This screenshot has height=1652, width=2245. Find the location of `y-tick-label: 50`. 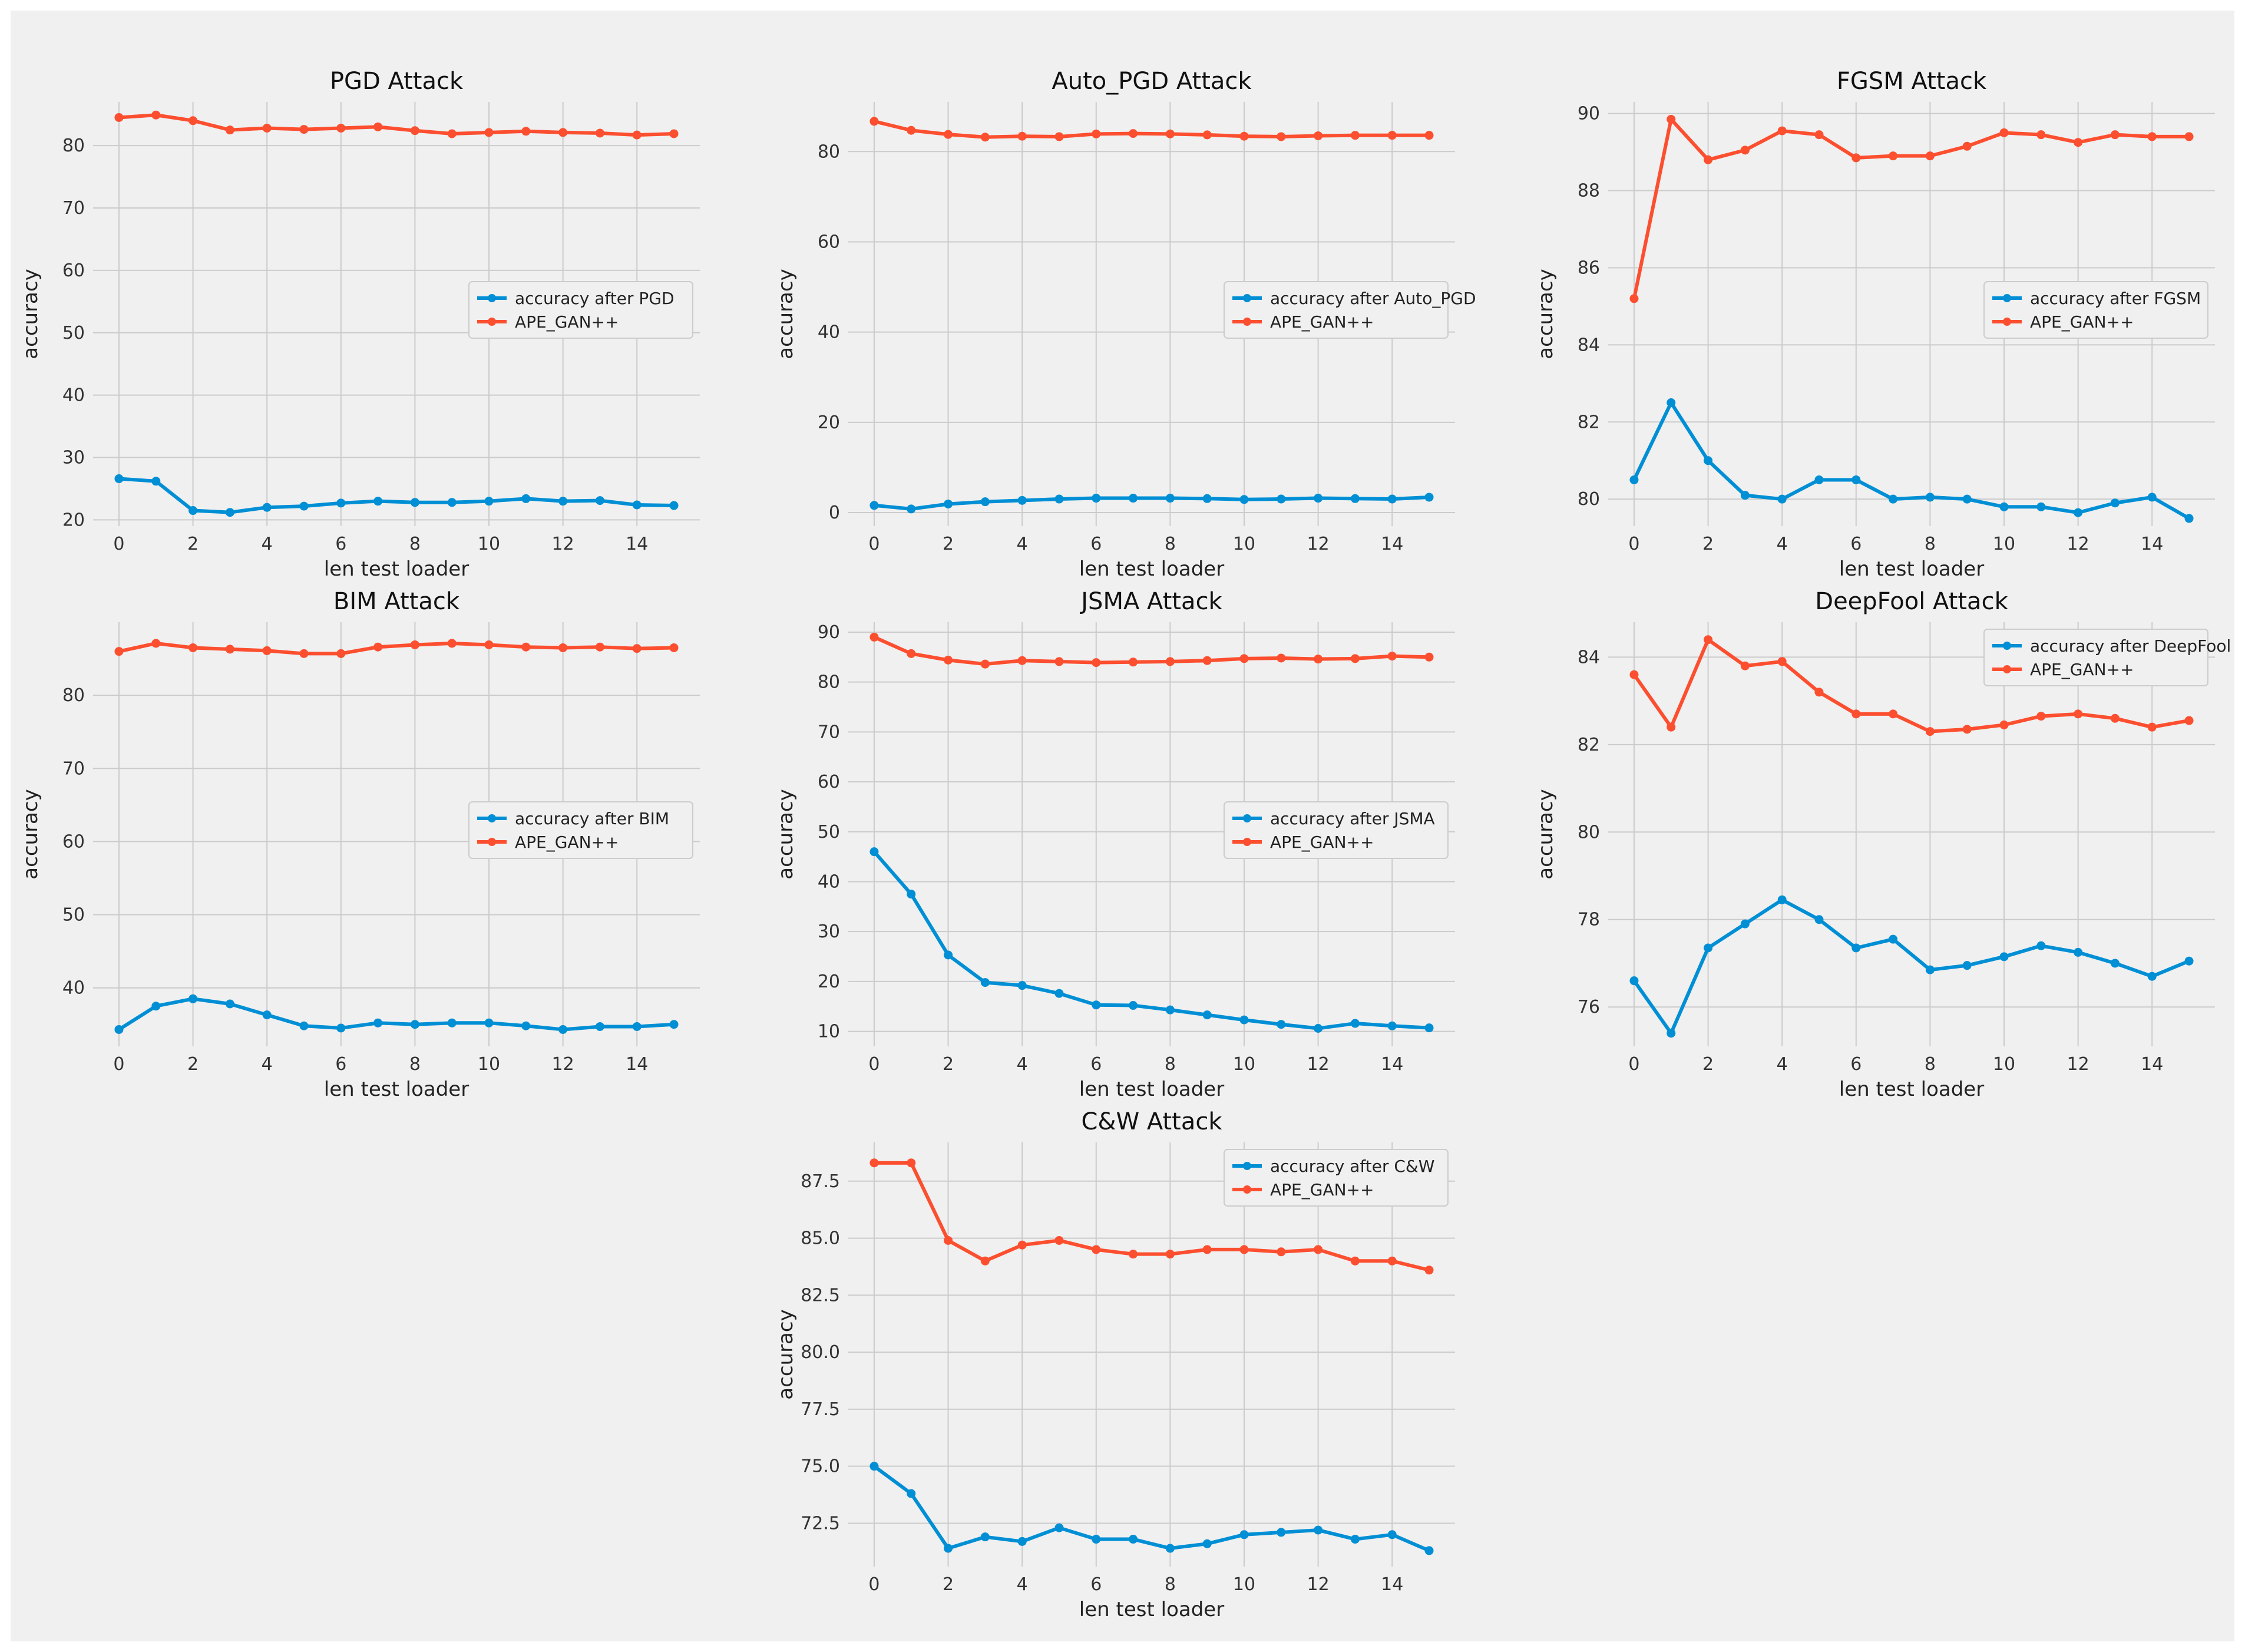

y-tick-label: 50 is located at coordinates (73, 915).